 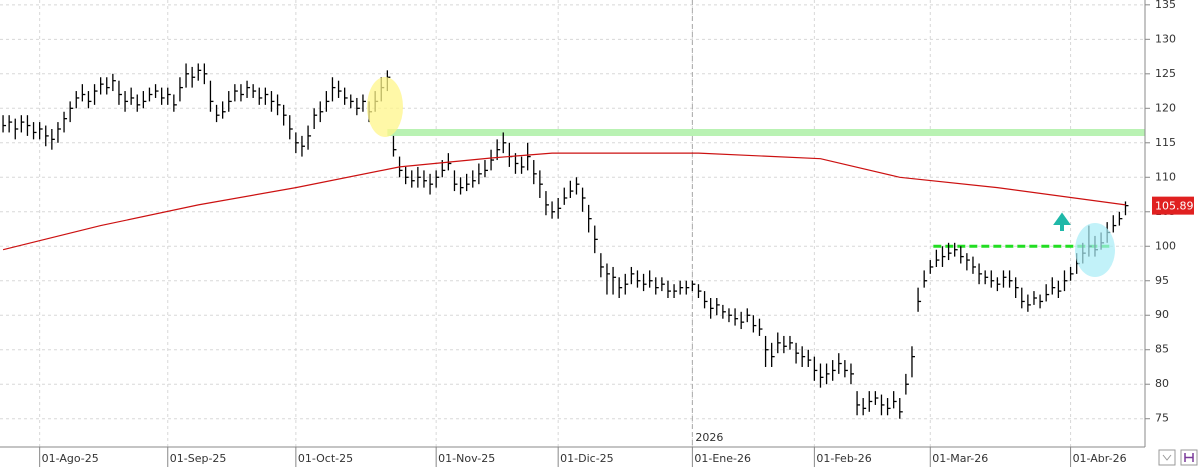 What do you see at coordinates (1162, 383) in the screenshot?
I see `y-tick-label: 80` at bounding box center [1162, 383].